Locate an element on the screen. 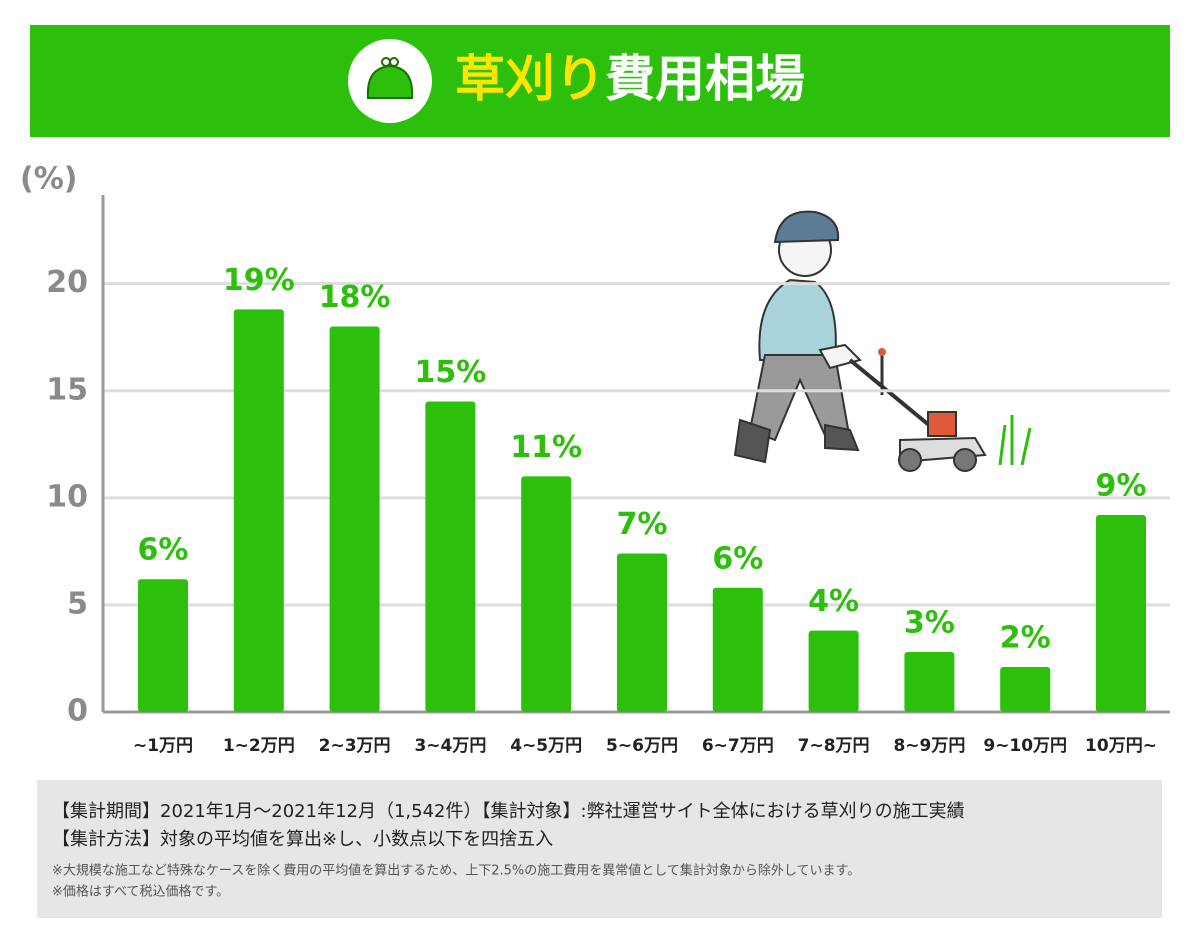 This screenshot has height=950, width=1200. x-tick-label: 2~3万円 is located at coordinates (355, 746).